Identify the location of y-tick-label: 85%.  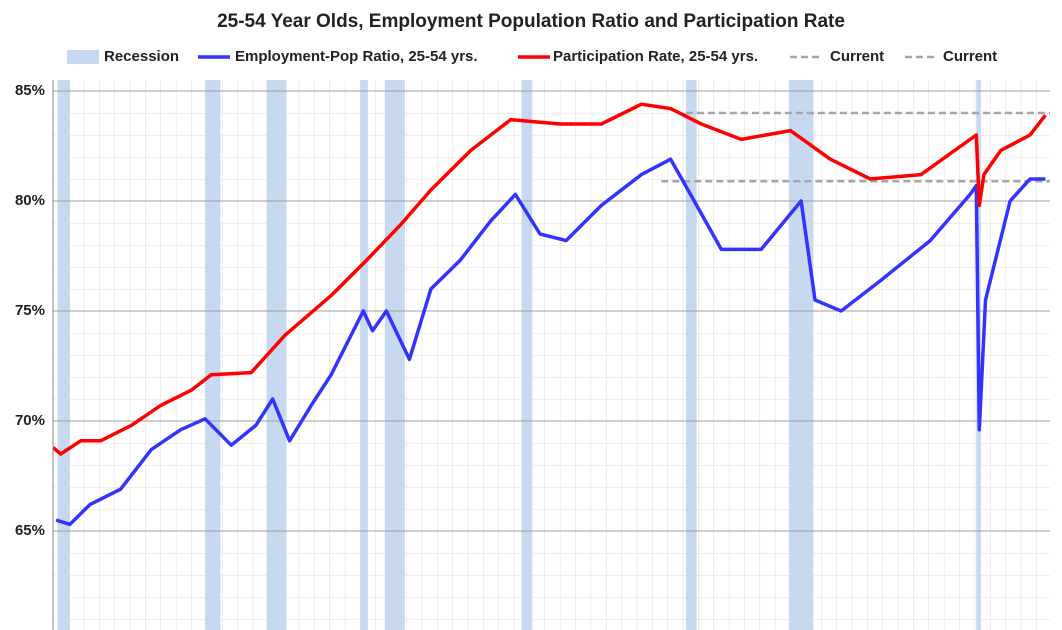
(30, 90).